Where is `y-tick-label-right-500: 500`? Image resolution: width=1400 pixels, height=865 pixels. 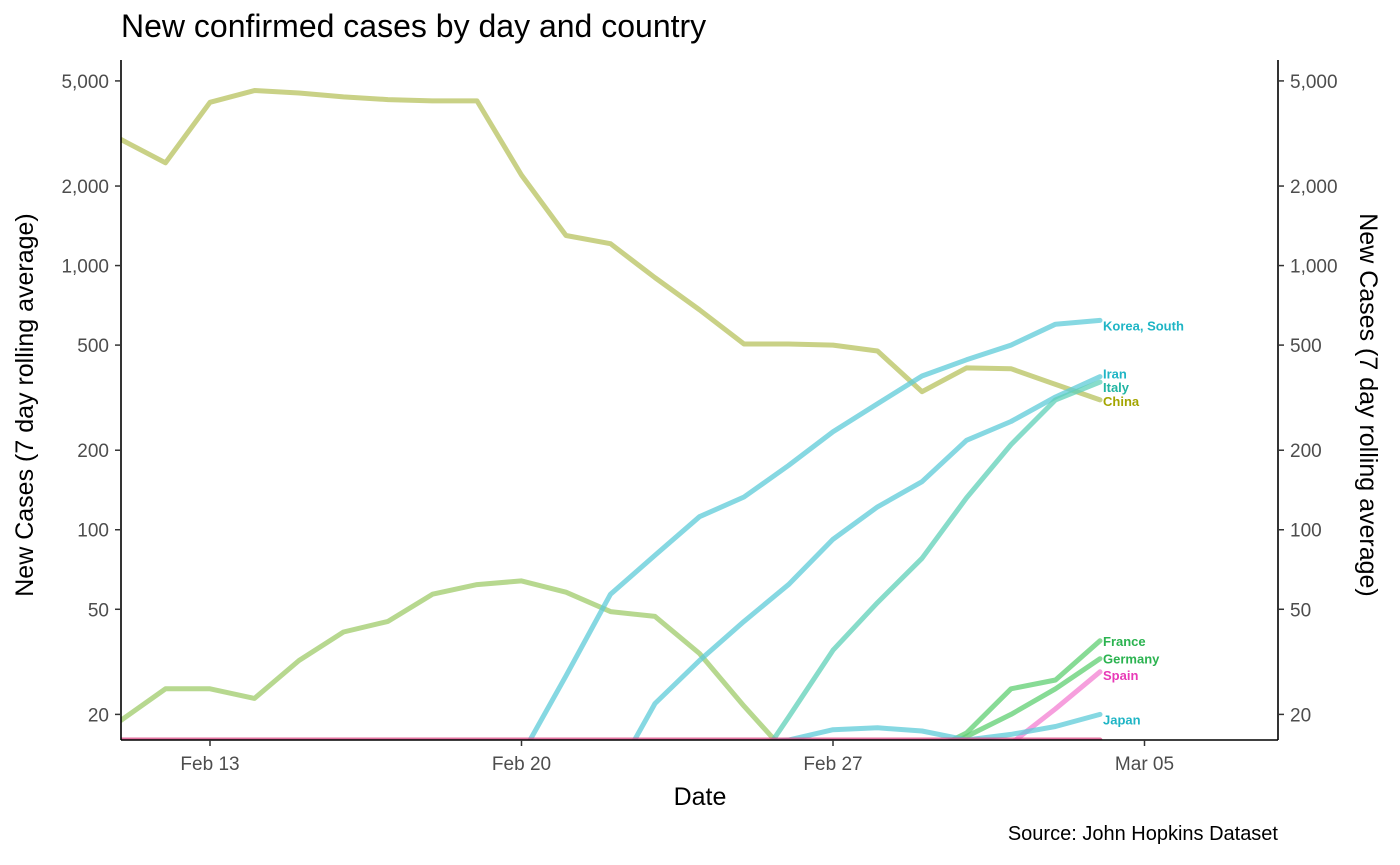
y-tick-label-right-500: 500 is located at coordinates (1306, 346).